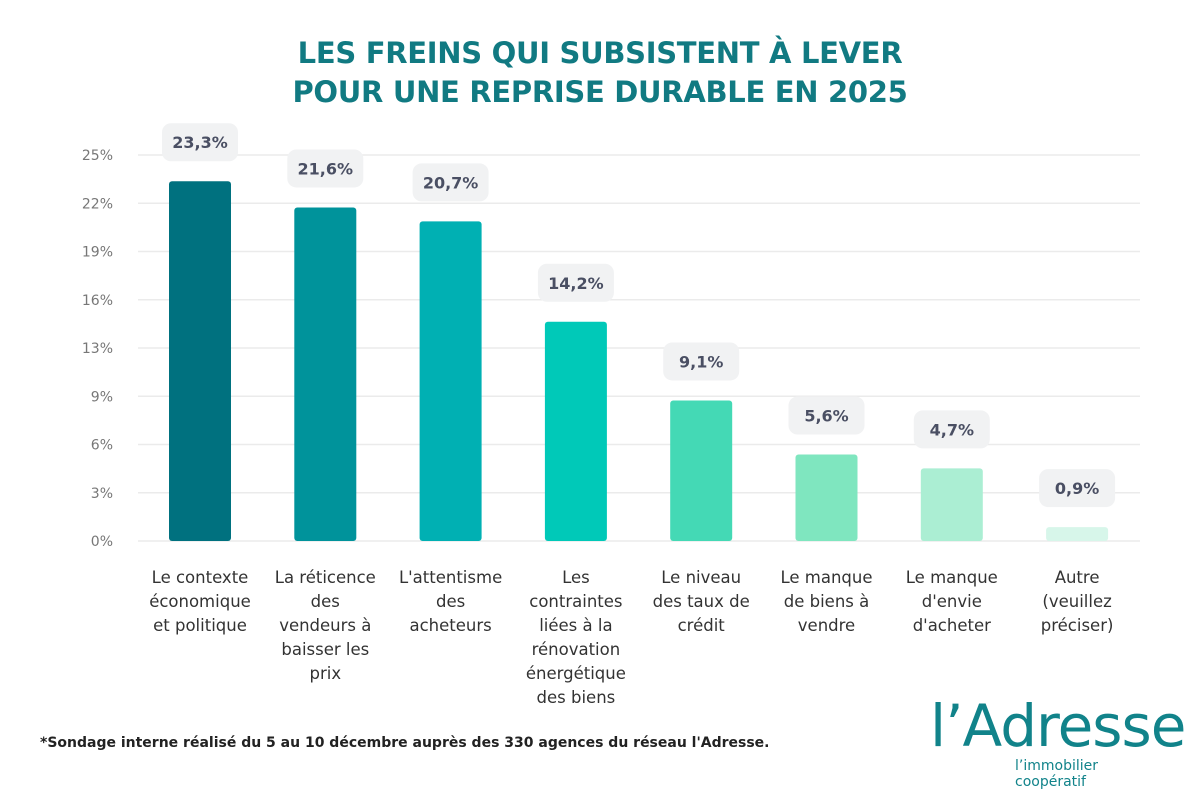 The height and width of the screenshot is (800, 1200). I want to click on category-label: L'attentisme des acheteurs, so click(451, 602).